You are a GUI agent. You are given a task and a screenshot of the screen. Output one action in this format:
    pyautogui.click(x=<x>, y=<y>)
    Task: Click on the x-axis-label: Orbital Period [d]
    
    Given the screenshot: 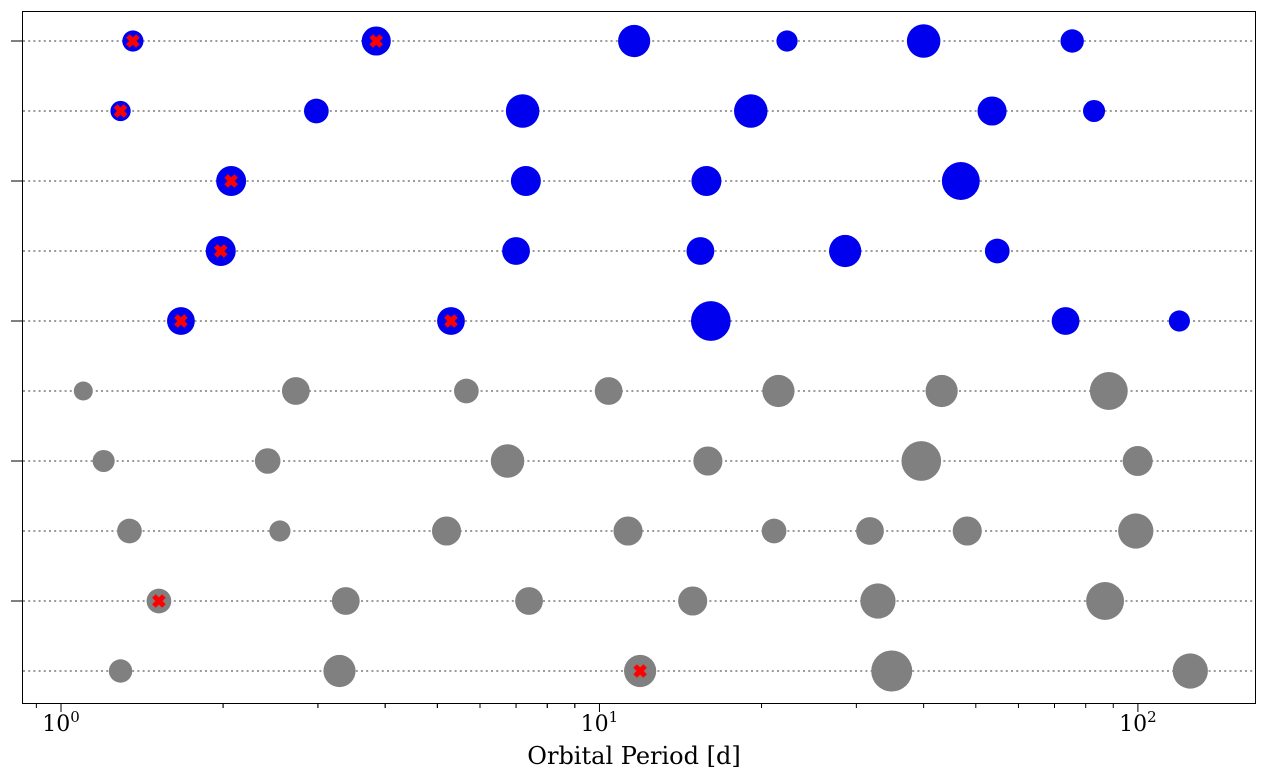 What is the action you would take?
    pyautogui.click(x=633, y=756)
    